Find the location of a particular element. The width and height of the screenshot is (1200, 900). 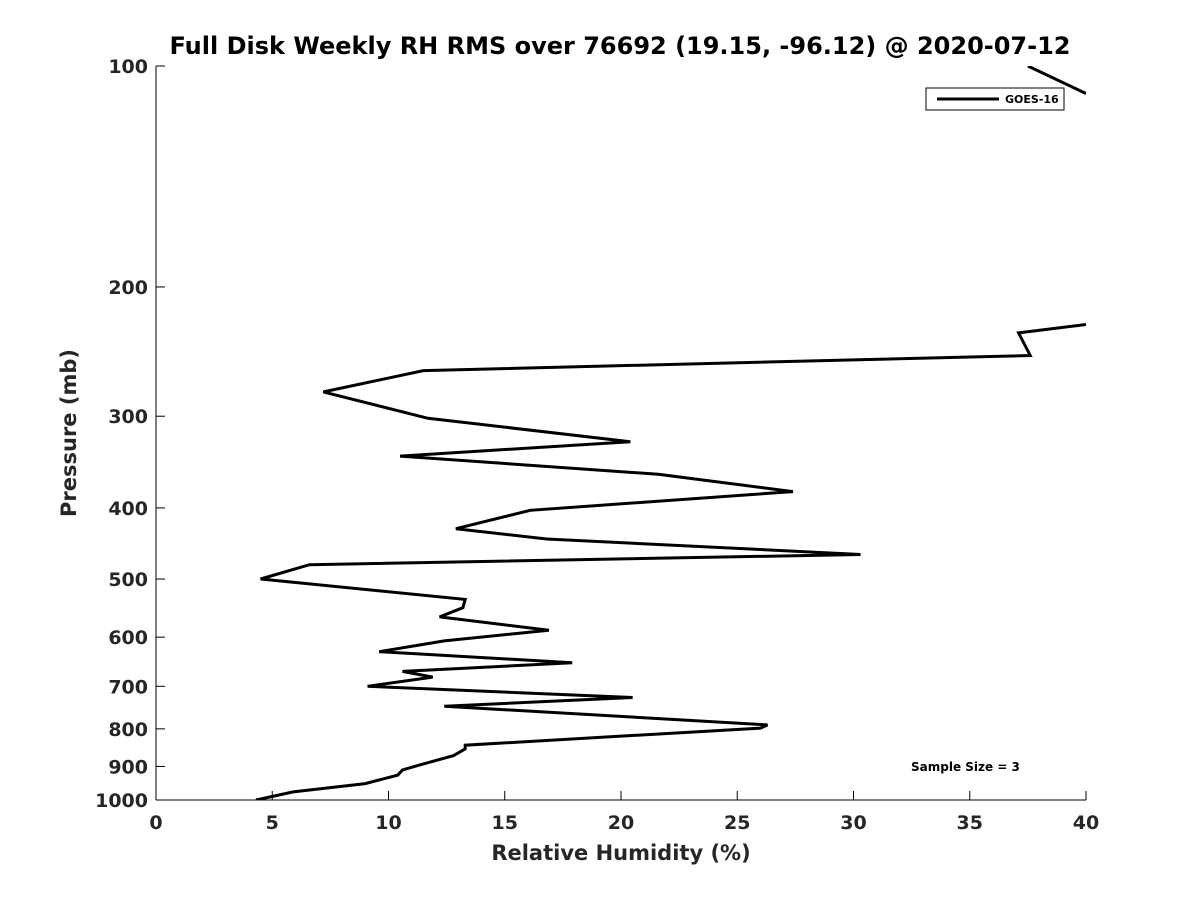

x-axis-ticks: 0 5 10 15 20 25 30 35 40 is located at coordinates (624, 812).